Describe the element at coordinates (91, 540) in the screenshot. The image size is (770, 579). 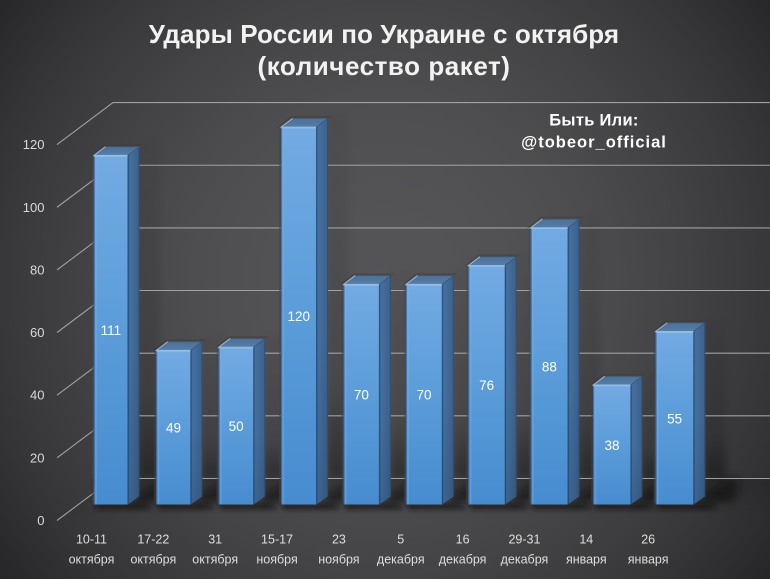
I see `svg-text: 10-11` at that location.